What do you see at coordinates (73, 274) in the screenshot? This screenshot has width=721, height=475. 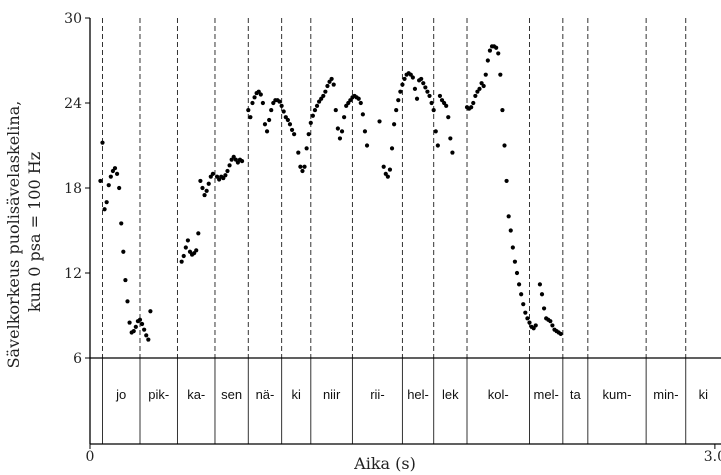 I see `y-tick-label: 12` at bounding box center [73, 274].